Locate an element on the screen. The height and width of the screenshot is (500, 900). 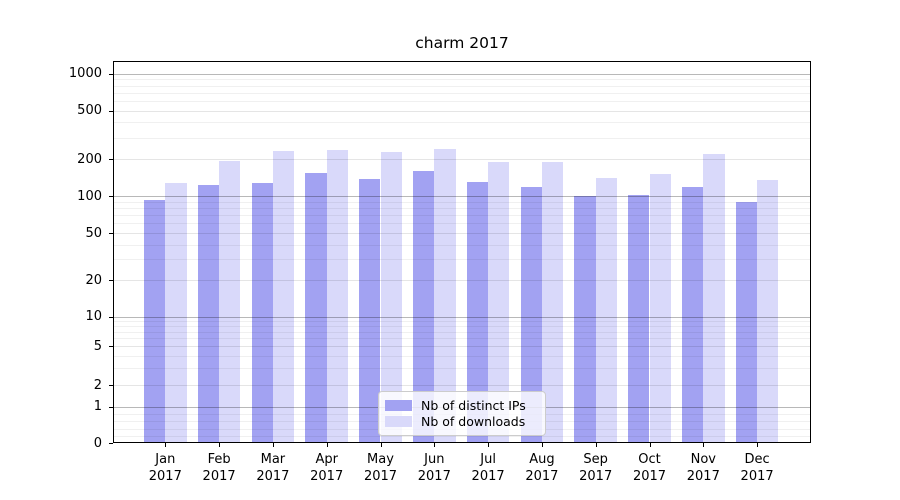
y-tick-label-1: 1 is located at coordinates (97, 407).